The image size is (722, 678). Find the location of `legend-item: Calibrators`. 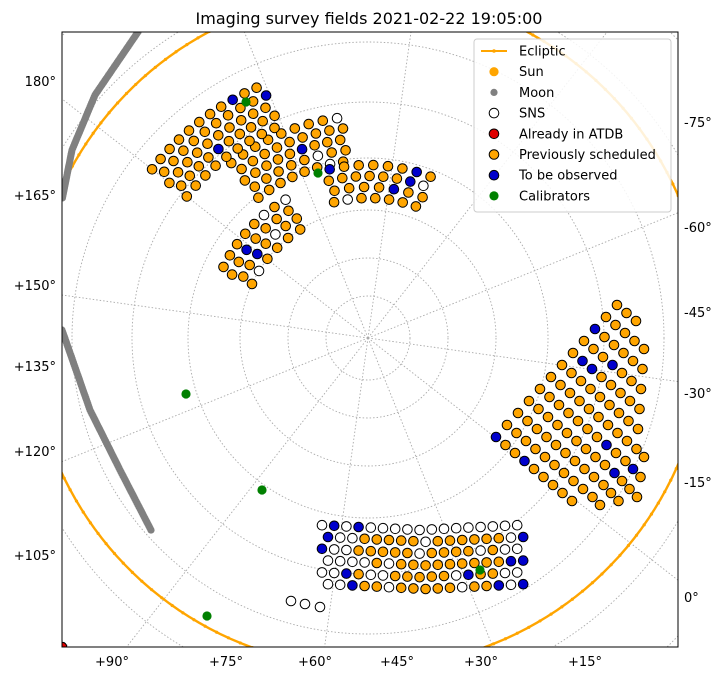

legend-item: Calibrators is located at coordinates (539, 196).